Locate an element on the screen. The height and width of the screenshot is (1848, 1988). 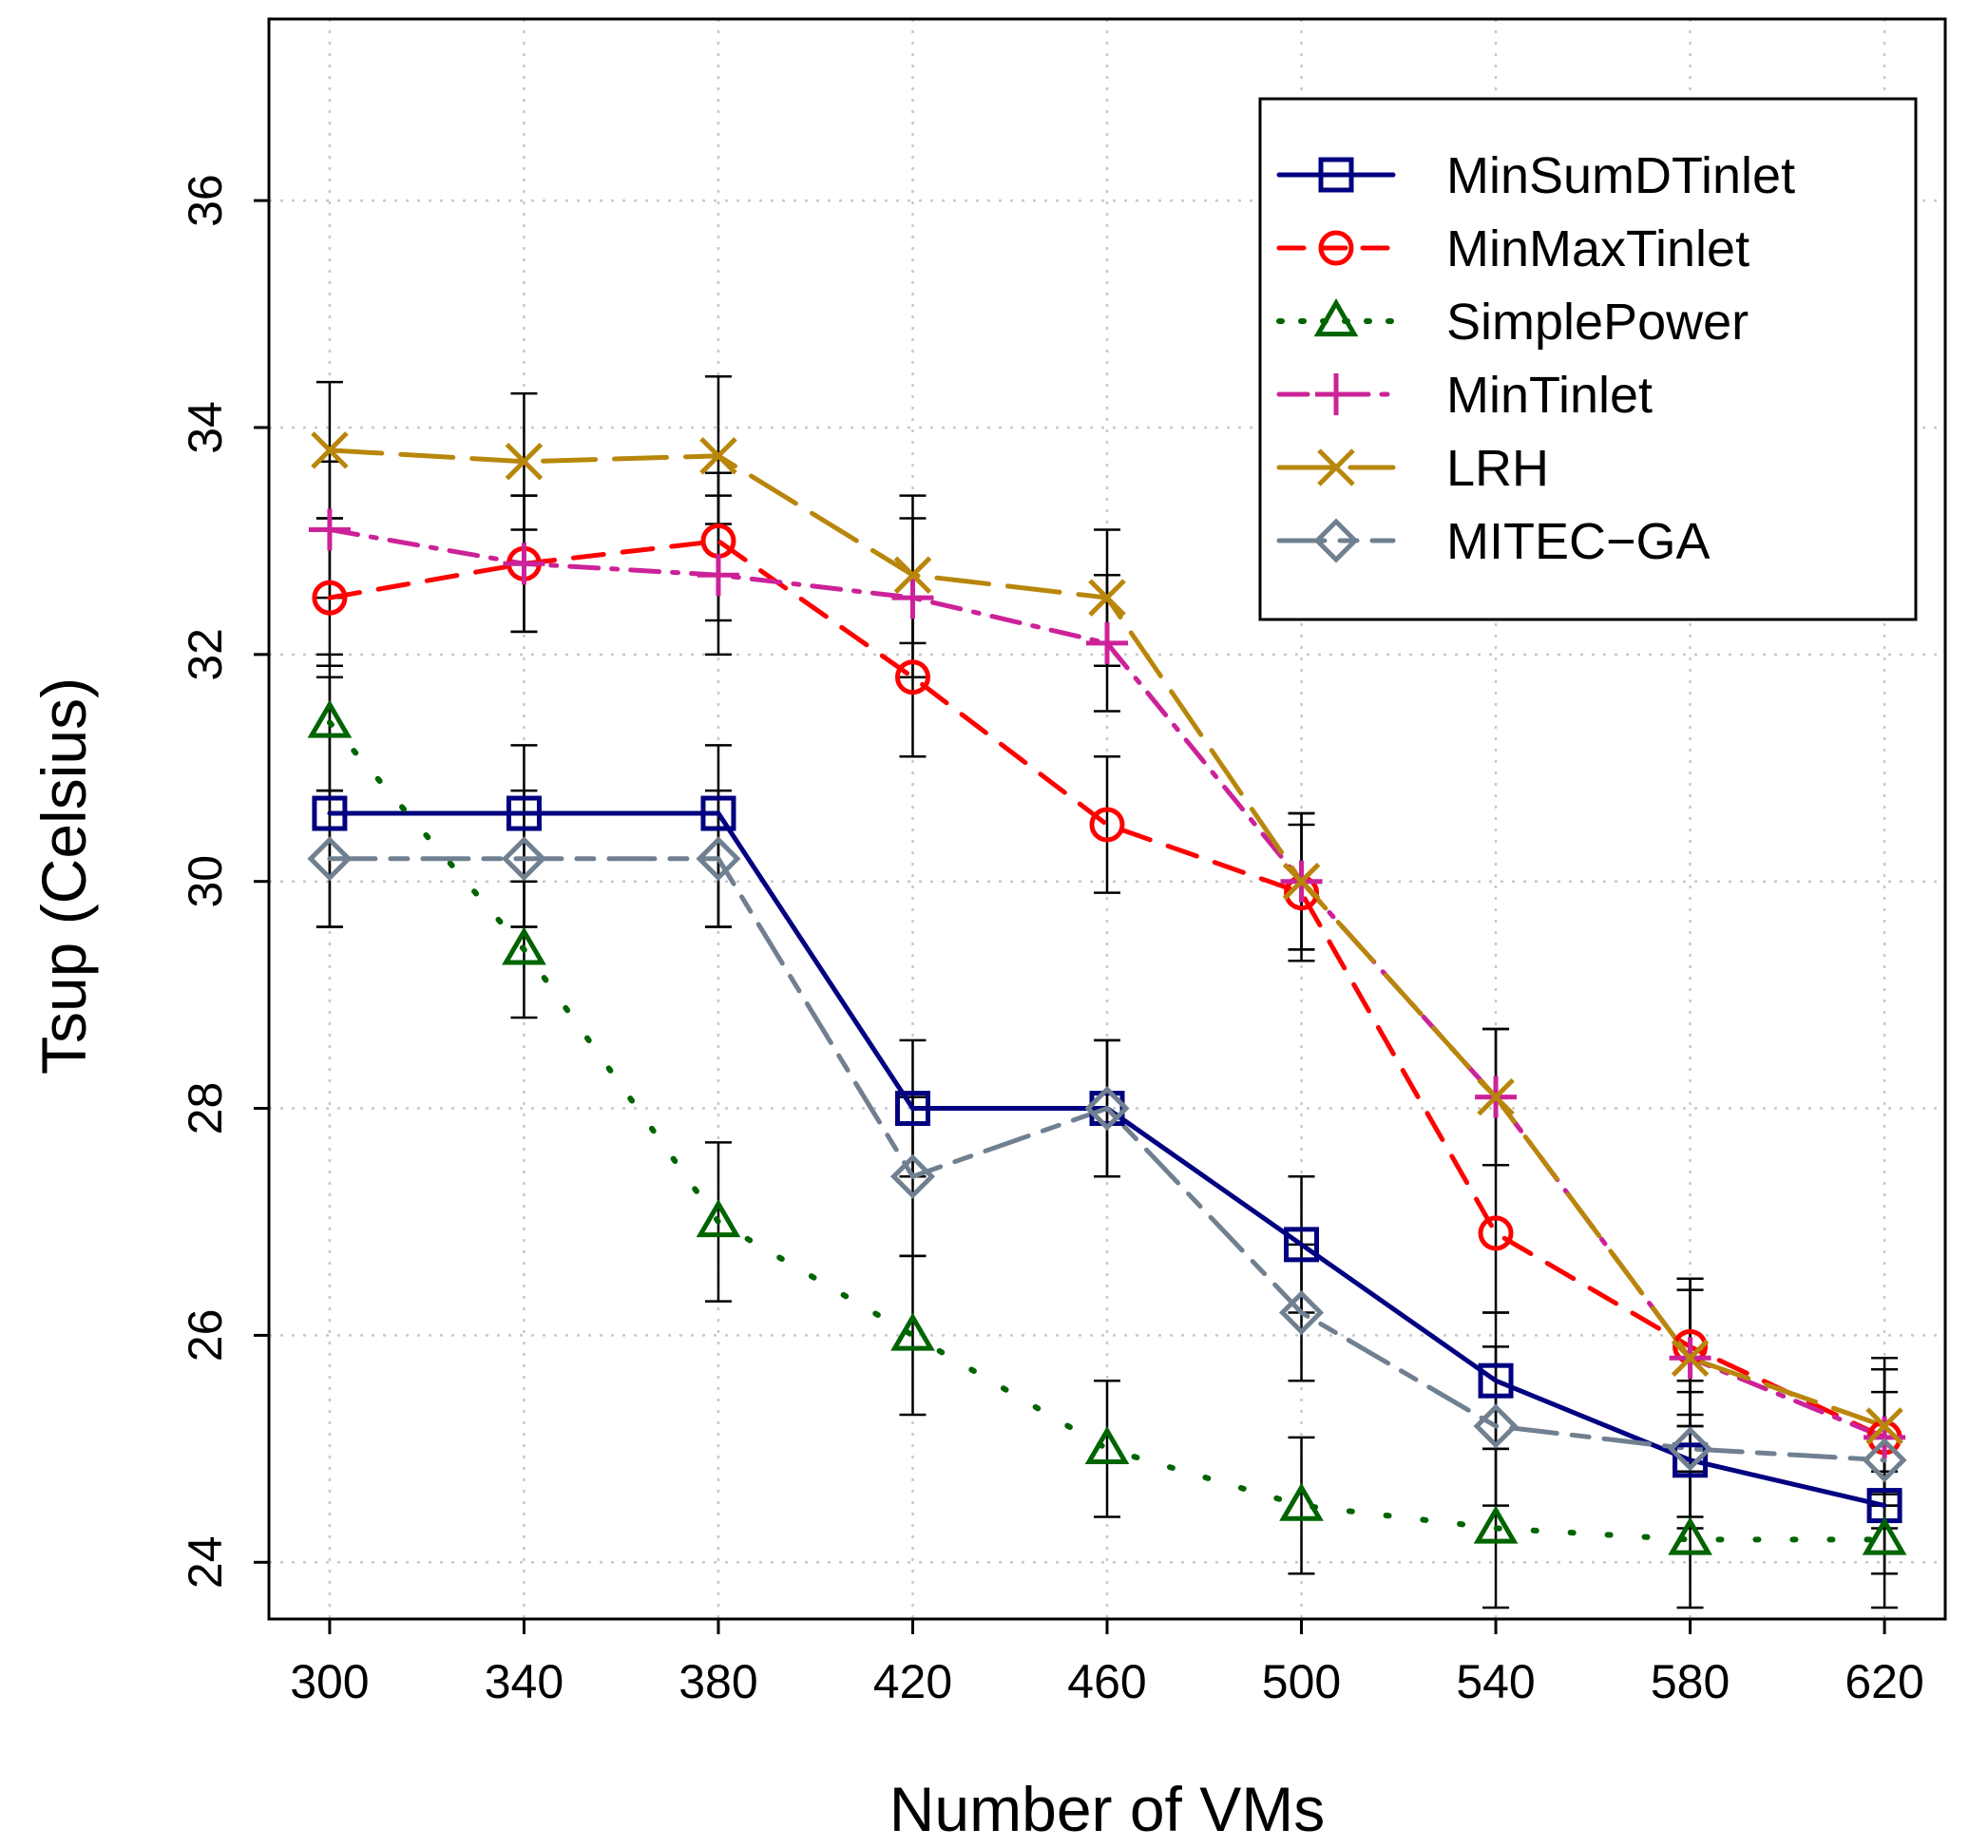
x-tick-label: 580 is located at coordinates (1690, 1682).